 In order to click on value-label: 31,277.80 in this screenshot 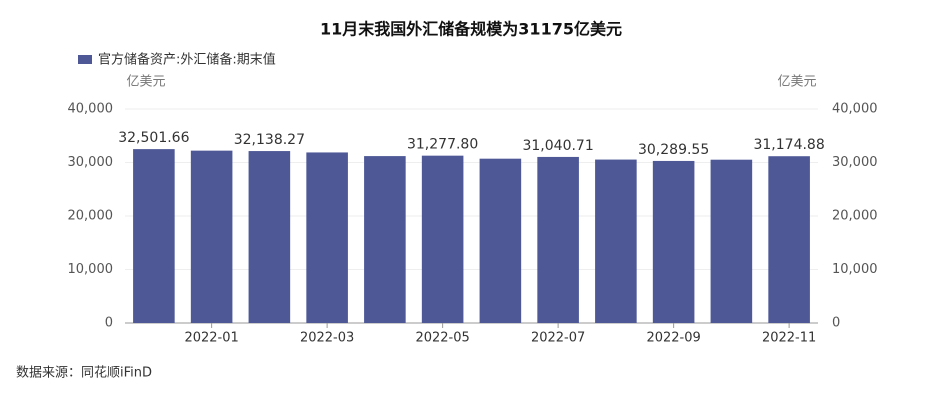, I will do `click(442, 145)`.